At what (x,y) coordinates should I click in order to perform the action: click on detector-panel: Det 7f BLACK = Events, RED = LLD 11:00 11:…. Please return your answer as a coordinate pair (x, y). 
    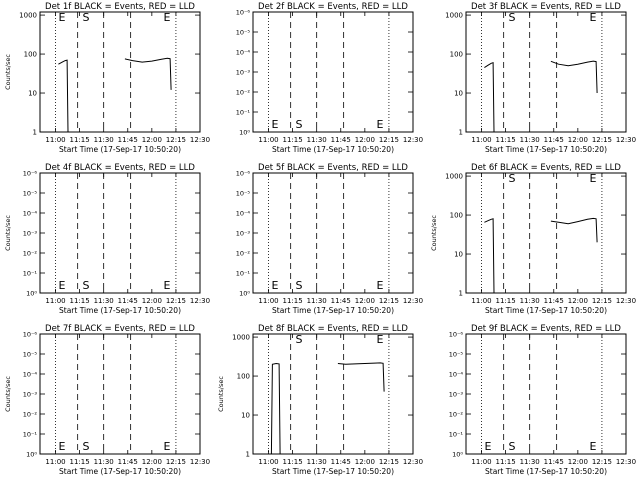
    Looking at the image, I should click on (107, 400).